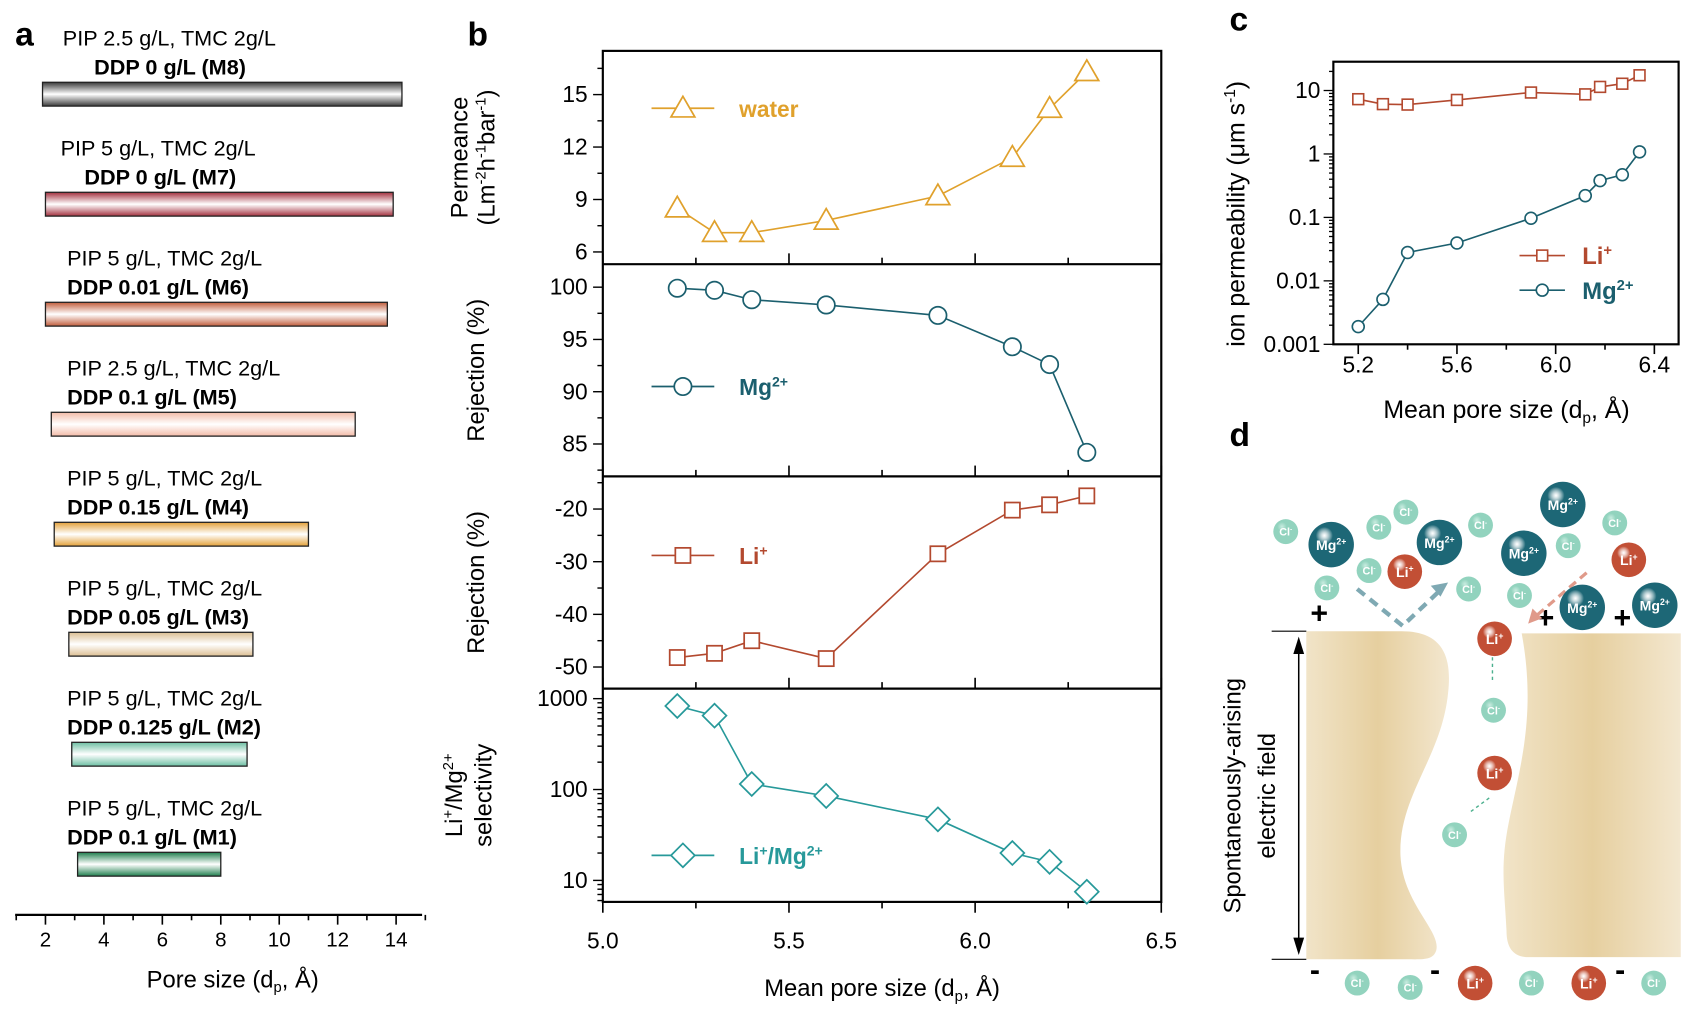 The width and height of the screenshot is (1697, 1021). Describe the element at coordinates (159, 754) in the screenshot. I see `pore-size-range-bar-M2` at that location.